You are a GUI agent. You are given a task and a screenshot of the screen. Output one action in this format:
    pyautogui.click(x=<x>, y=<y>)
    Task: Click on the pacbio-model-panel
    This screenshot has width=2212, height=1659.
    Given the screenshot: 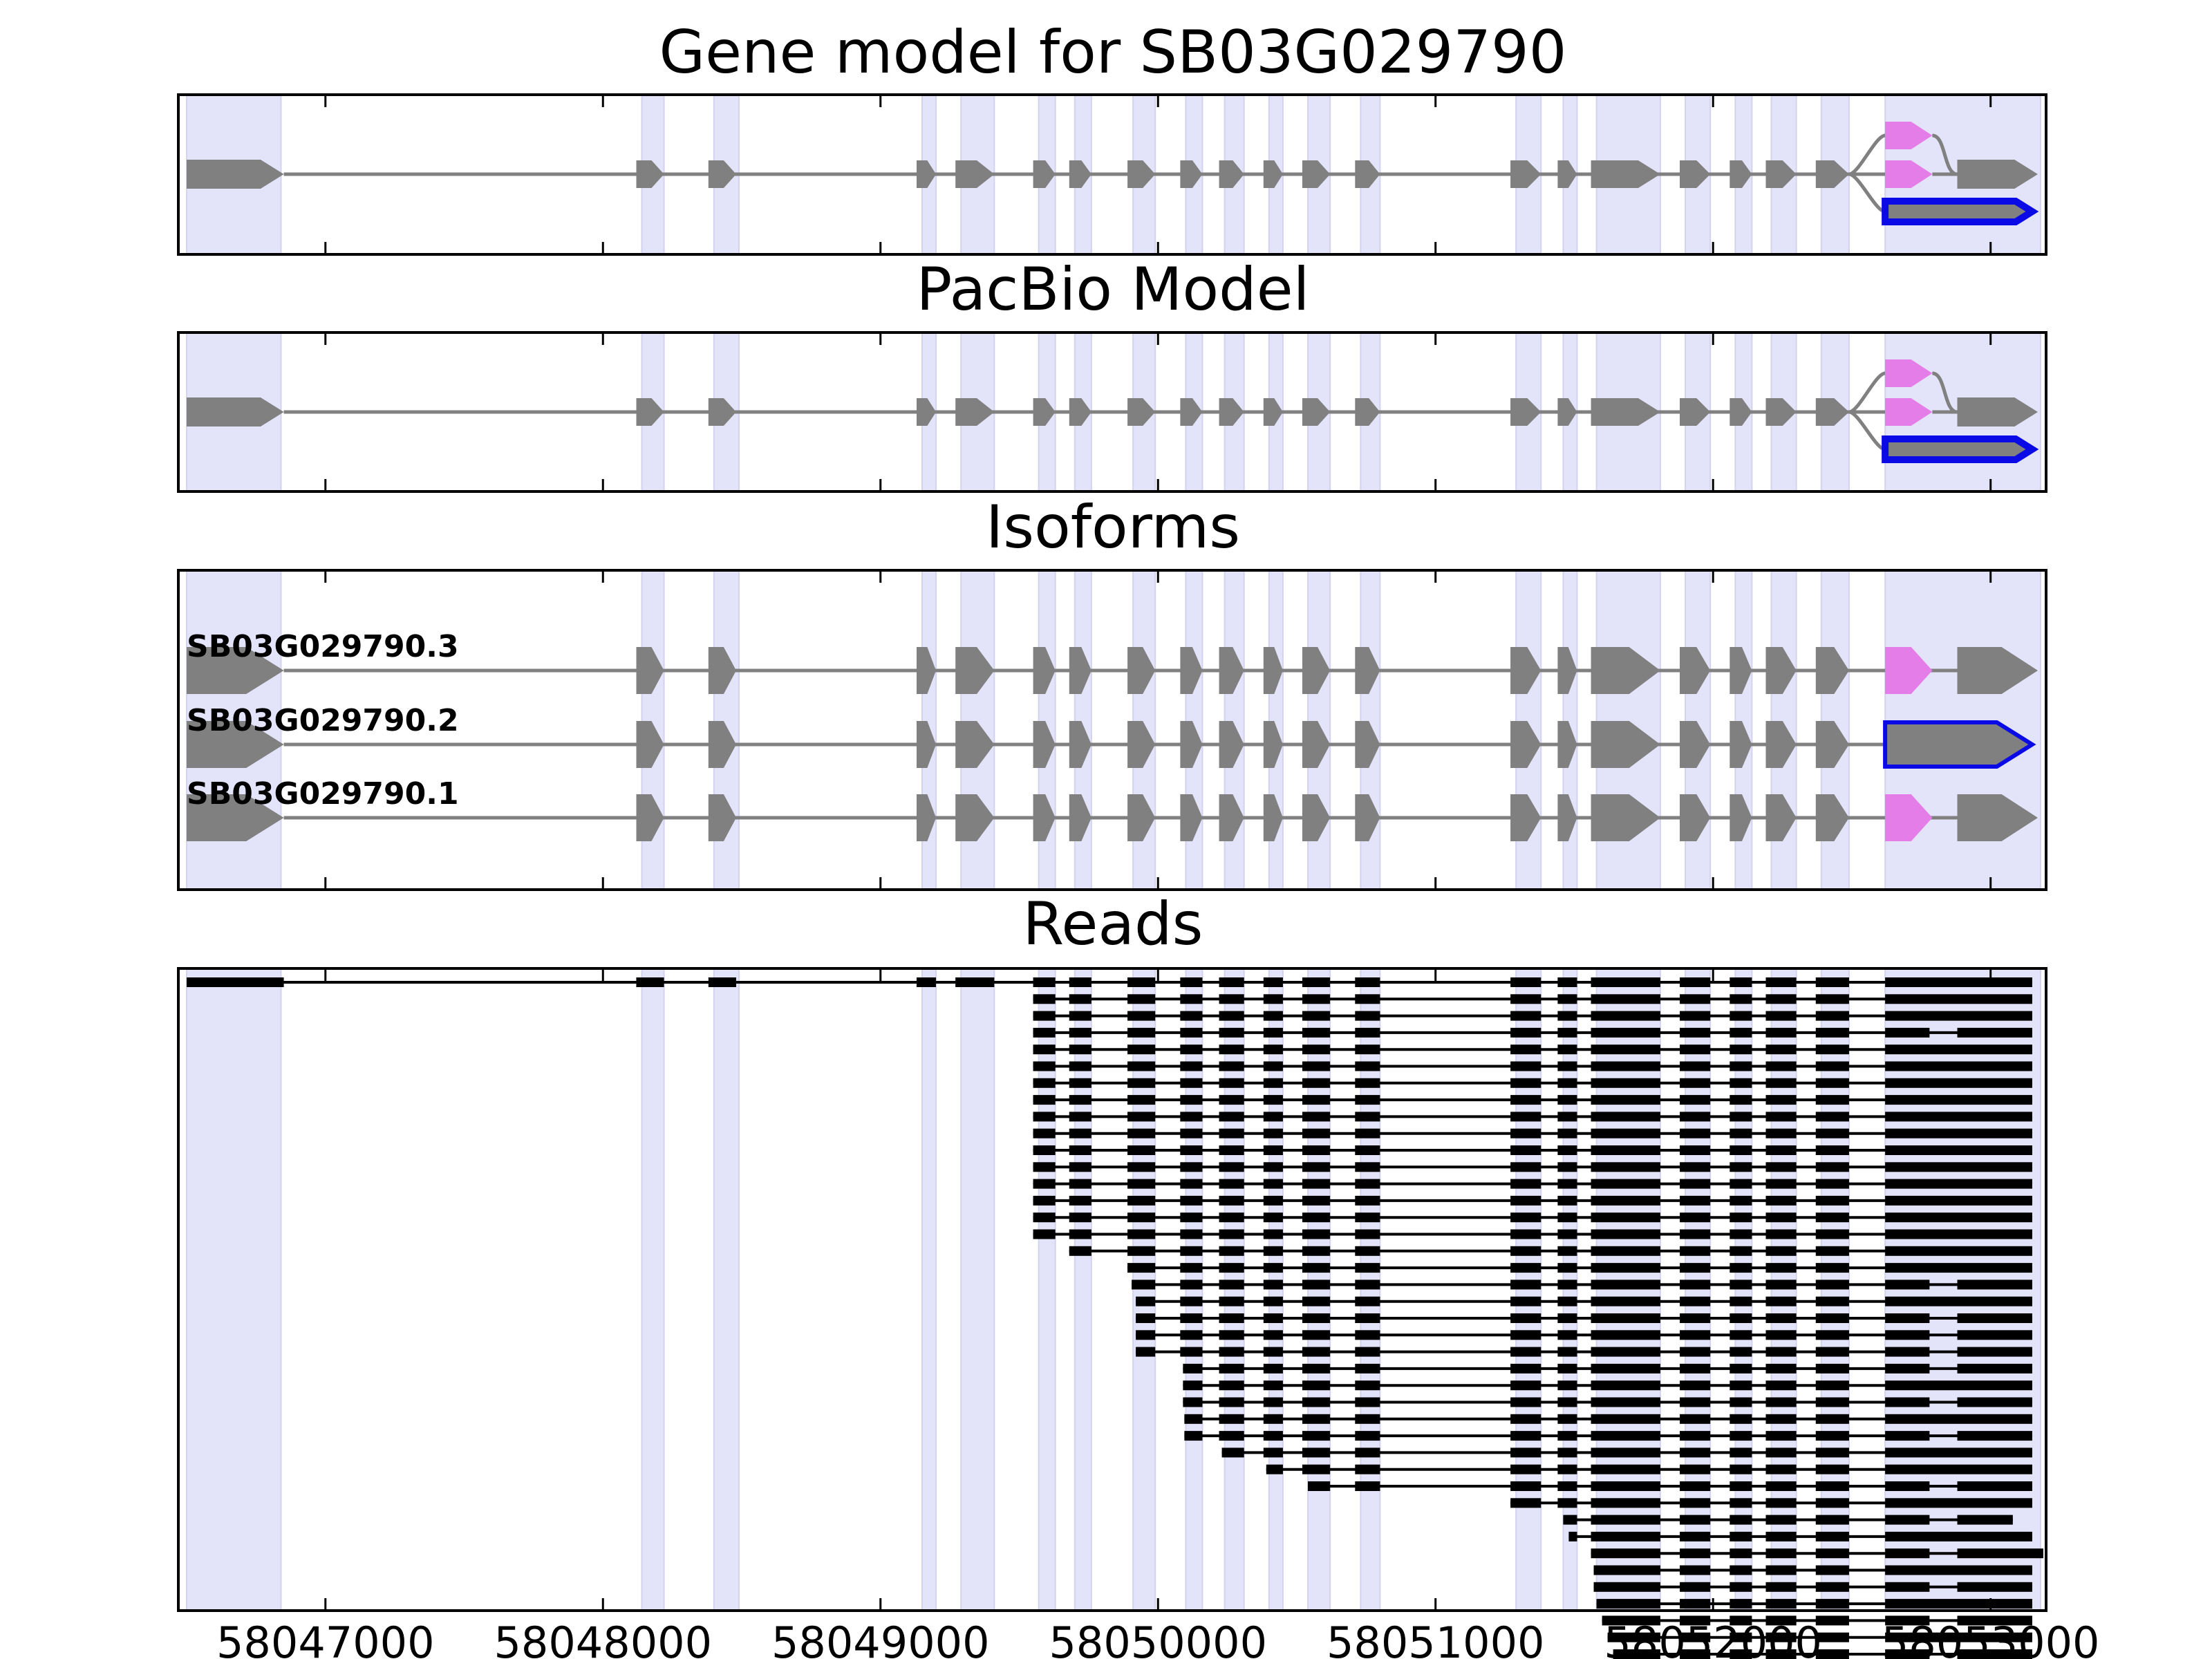 What is the action you would take?
    pyautogui.click(x=1112, y=412)
    